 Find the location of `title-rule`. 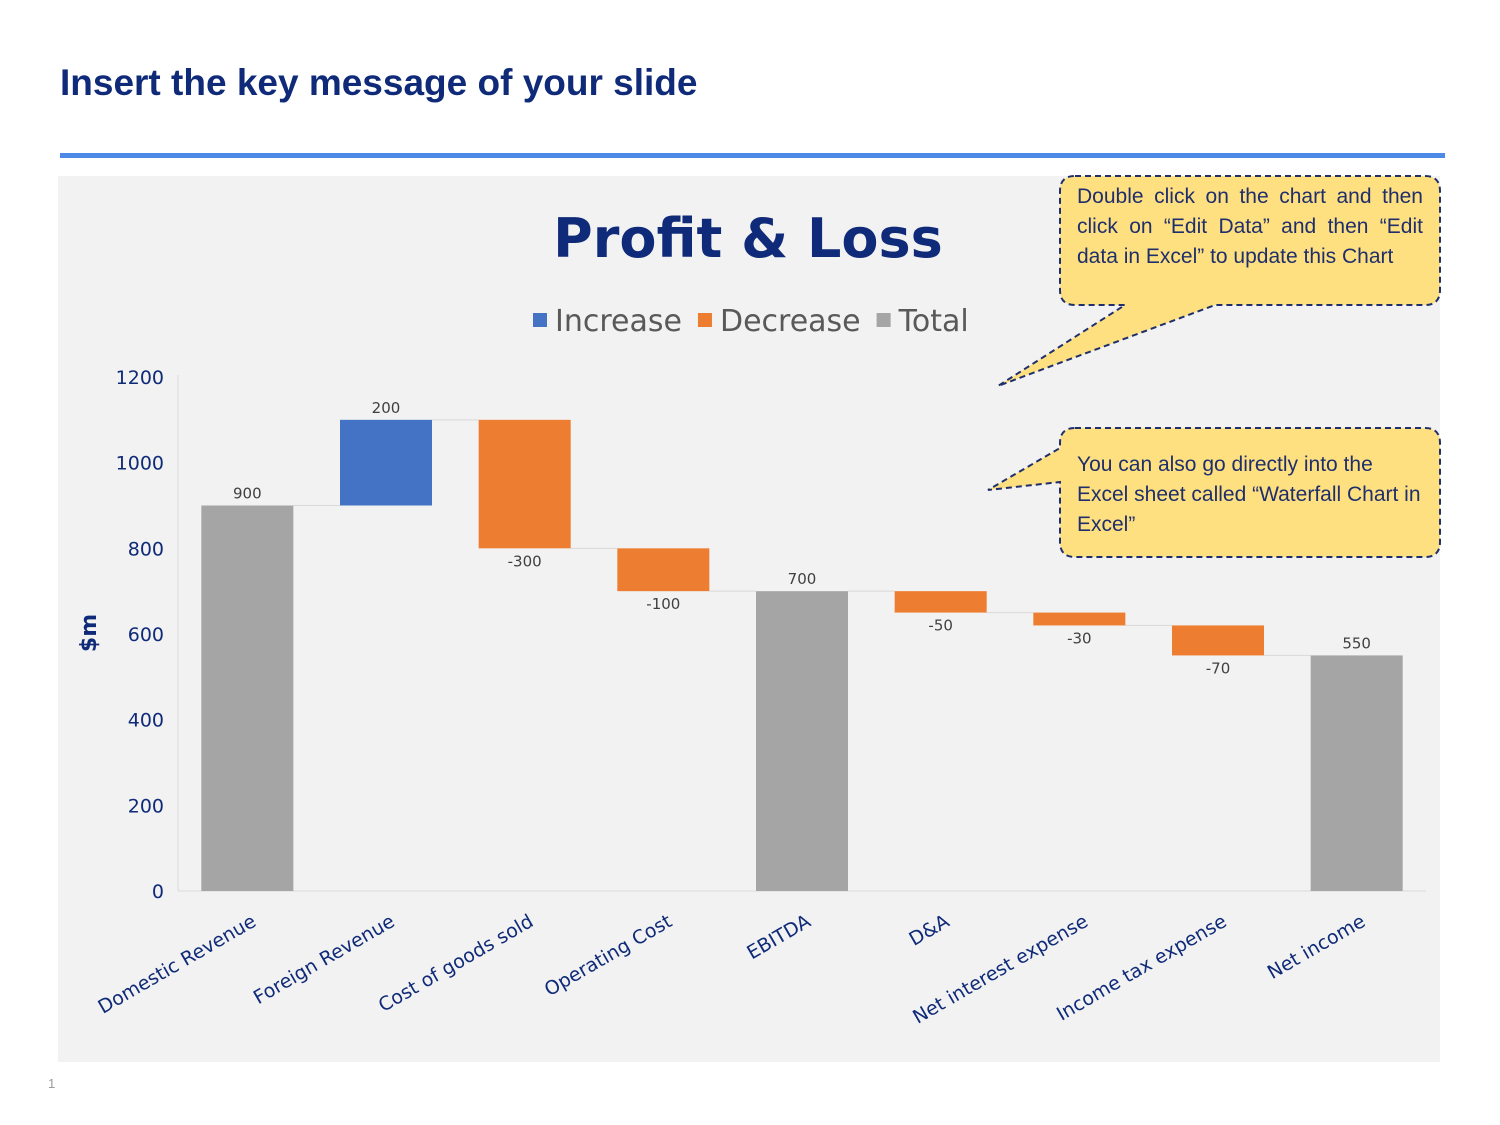

title-rule is located at coordinates (752, 155).